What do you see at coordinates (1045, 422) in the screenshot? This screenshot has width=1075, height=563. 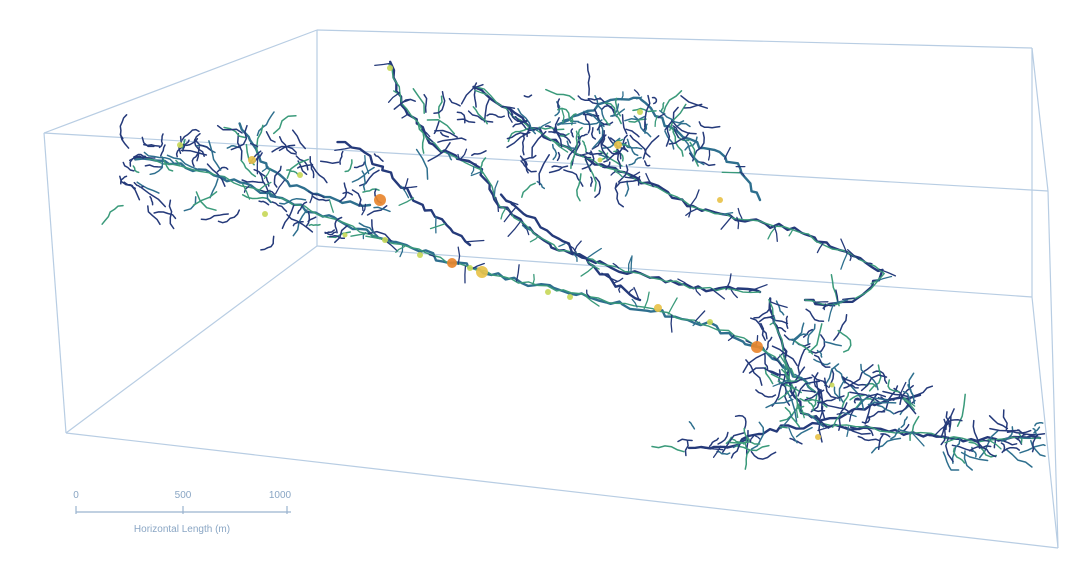 I see `box-edge-bottom-right` at bounding box center [1045, 422].